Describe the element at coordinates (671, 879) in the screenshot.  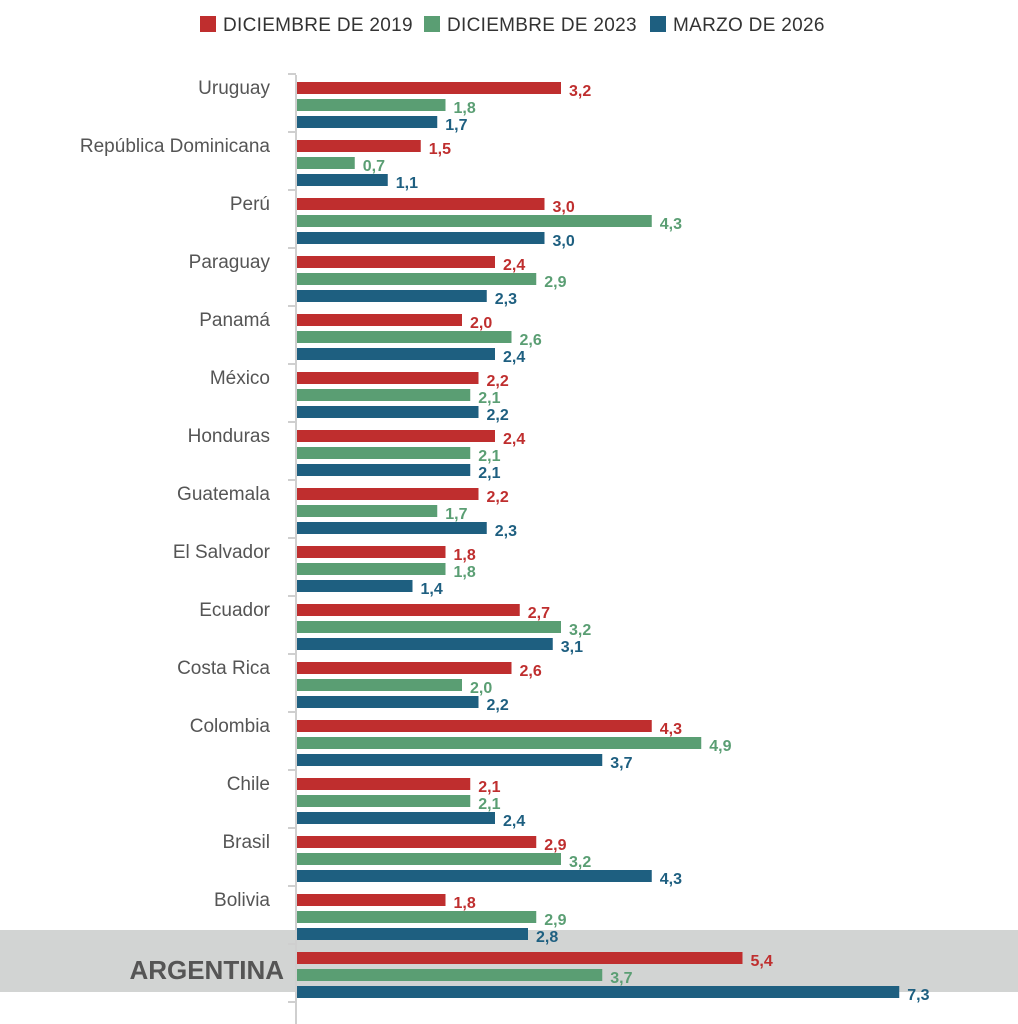
I see `value-label-brasil-marzo-de-2026: 4,3` at that location.